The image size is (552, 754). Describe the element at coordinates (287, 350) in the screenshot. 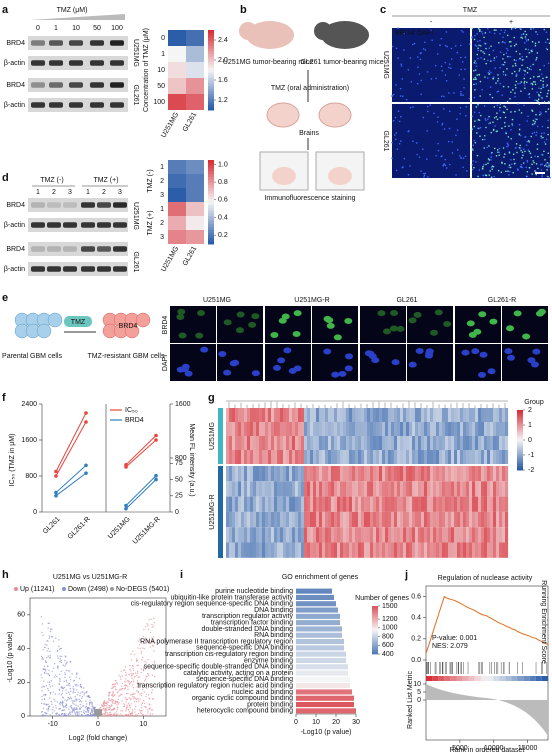

I see `nucleus` at that location.